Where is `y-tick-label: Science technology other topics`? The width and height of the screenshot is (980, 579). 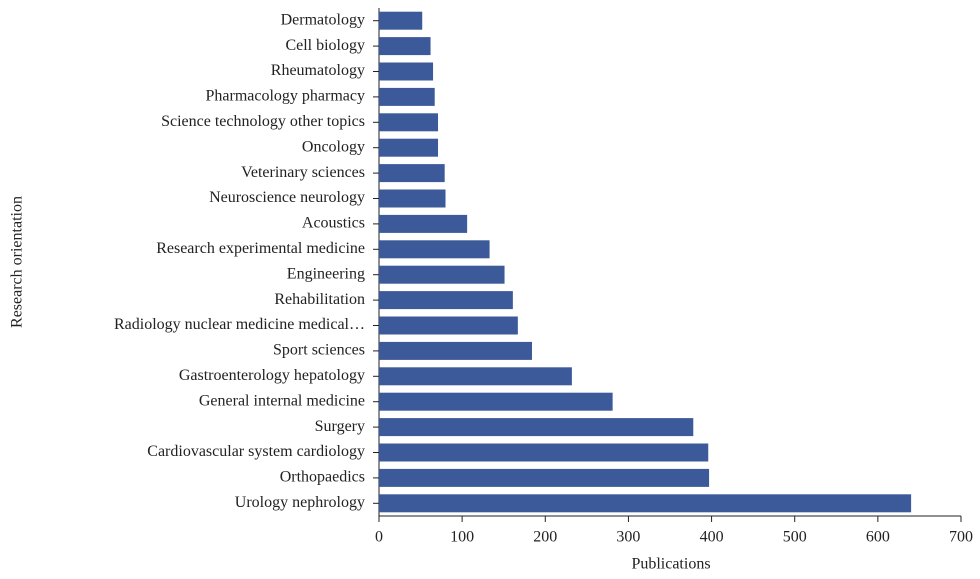 y-tick-label: Science technology other topics is located at coordinates (263, 121).